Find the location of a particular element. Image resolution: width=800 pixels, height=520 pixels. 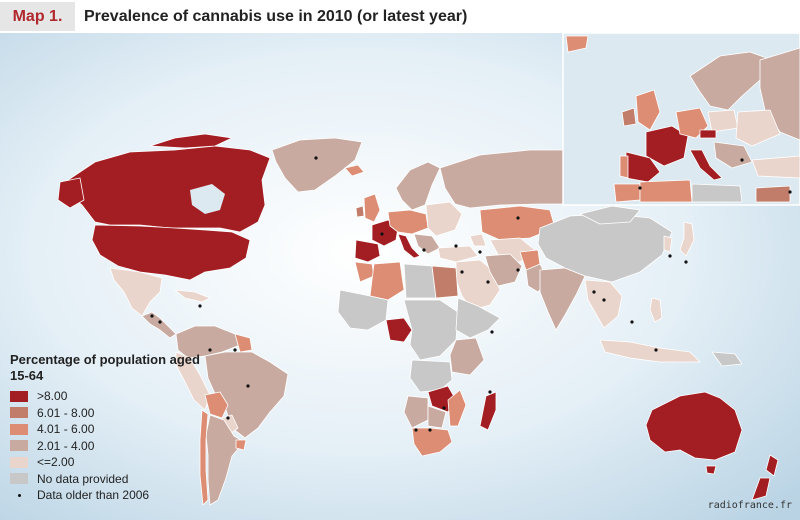

inset-east-europe is located at coordinates (758, 128).